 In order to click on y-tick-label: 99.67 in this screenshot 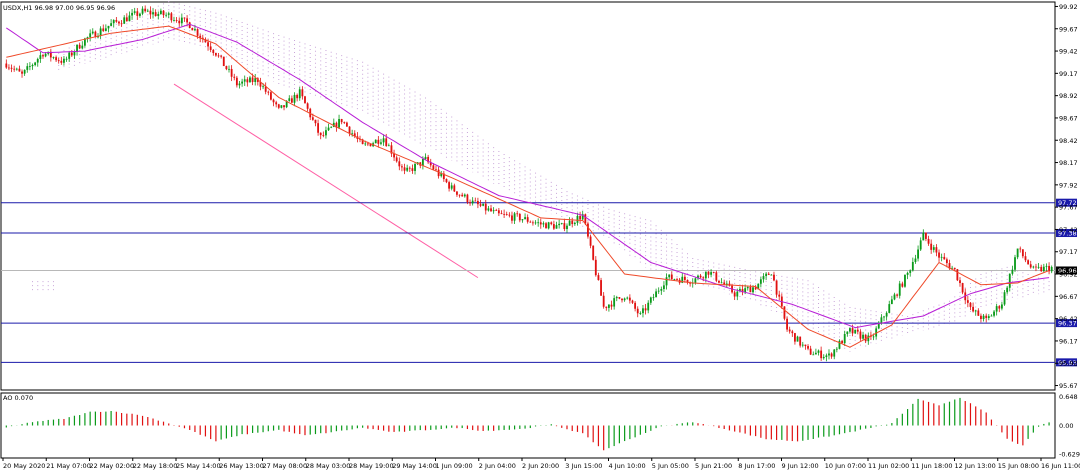, I will do `click(1068, 29)`.